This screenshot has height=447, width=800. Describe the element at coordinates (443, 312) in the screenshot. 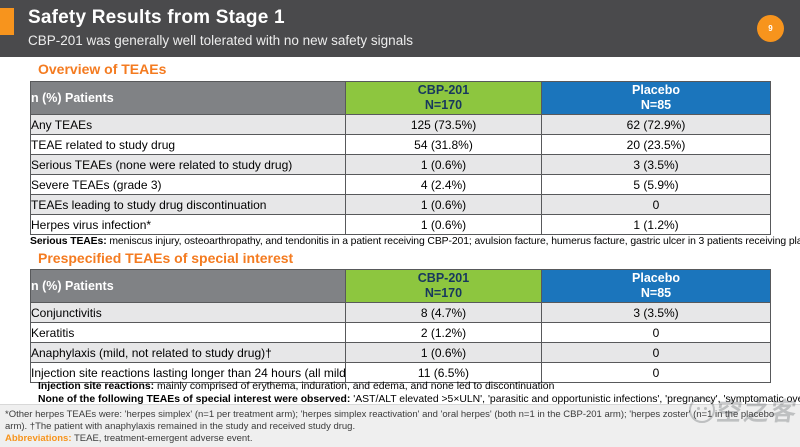

I see `row-value-cbp201: 8 (4.7%)` at that location.